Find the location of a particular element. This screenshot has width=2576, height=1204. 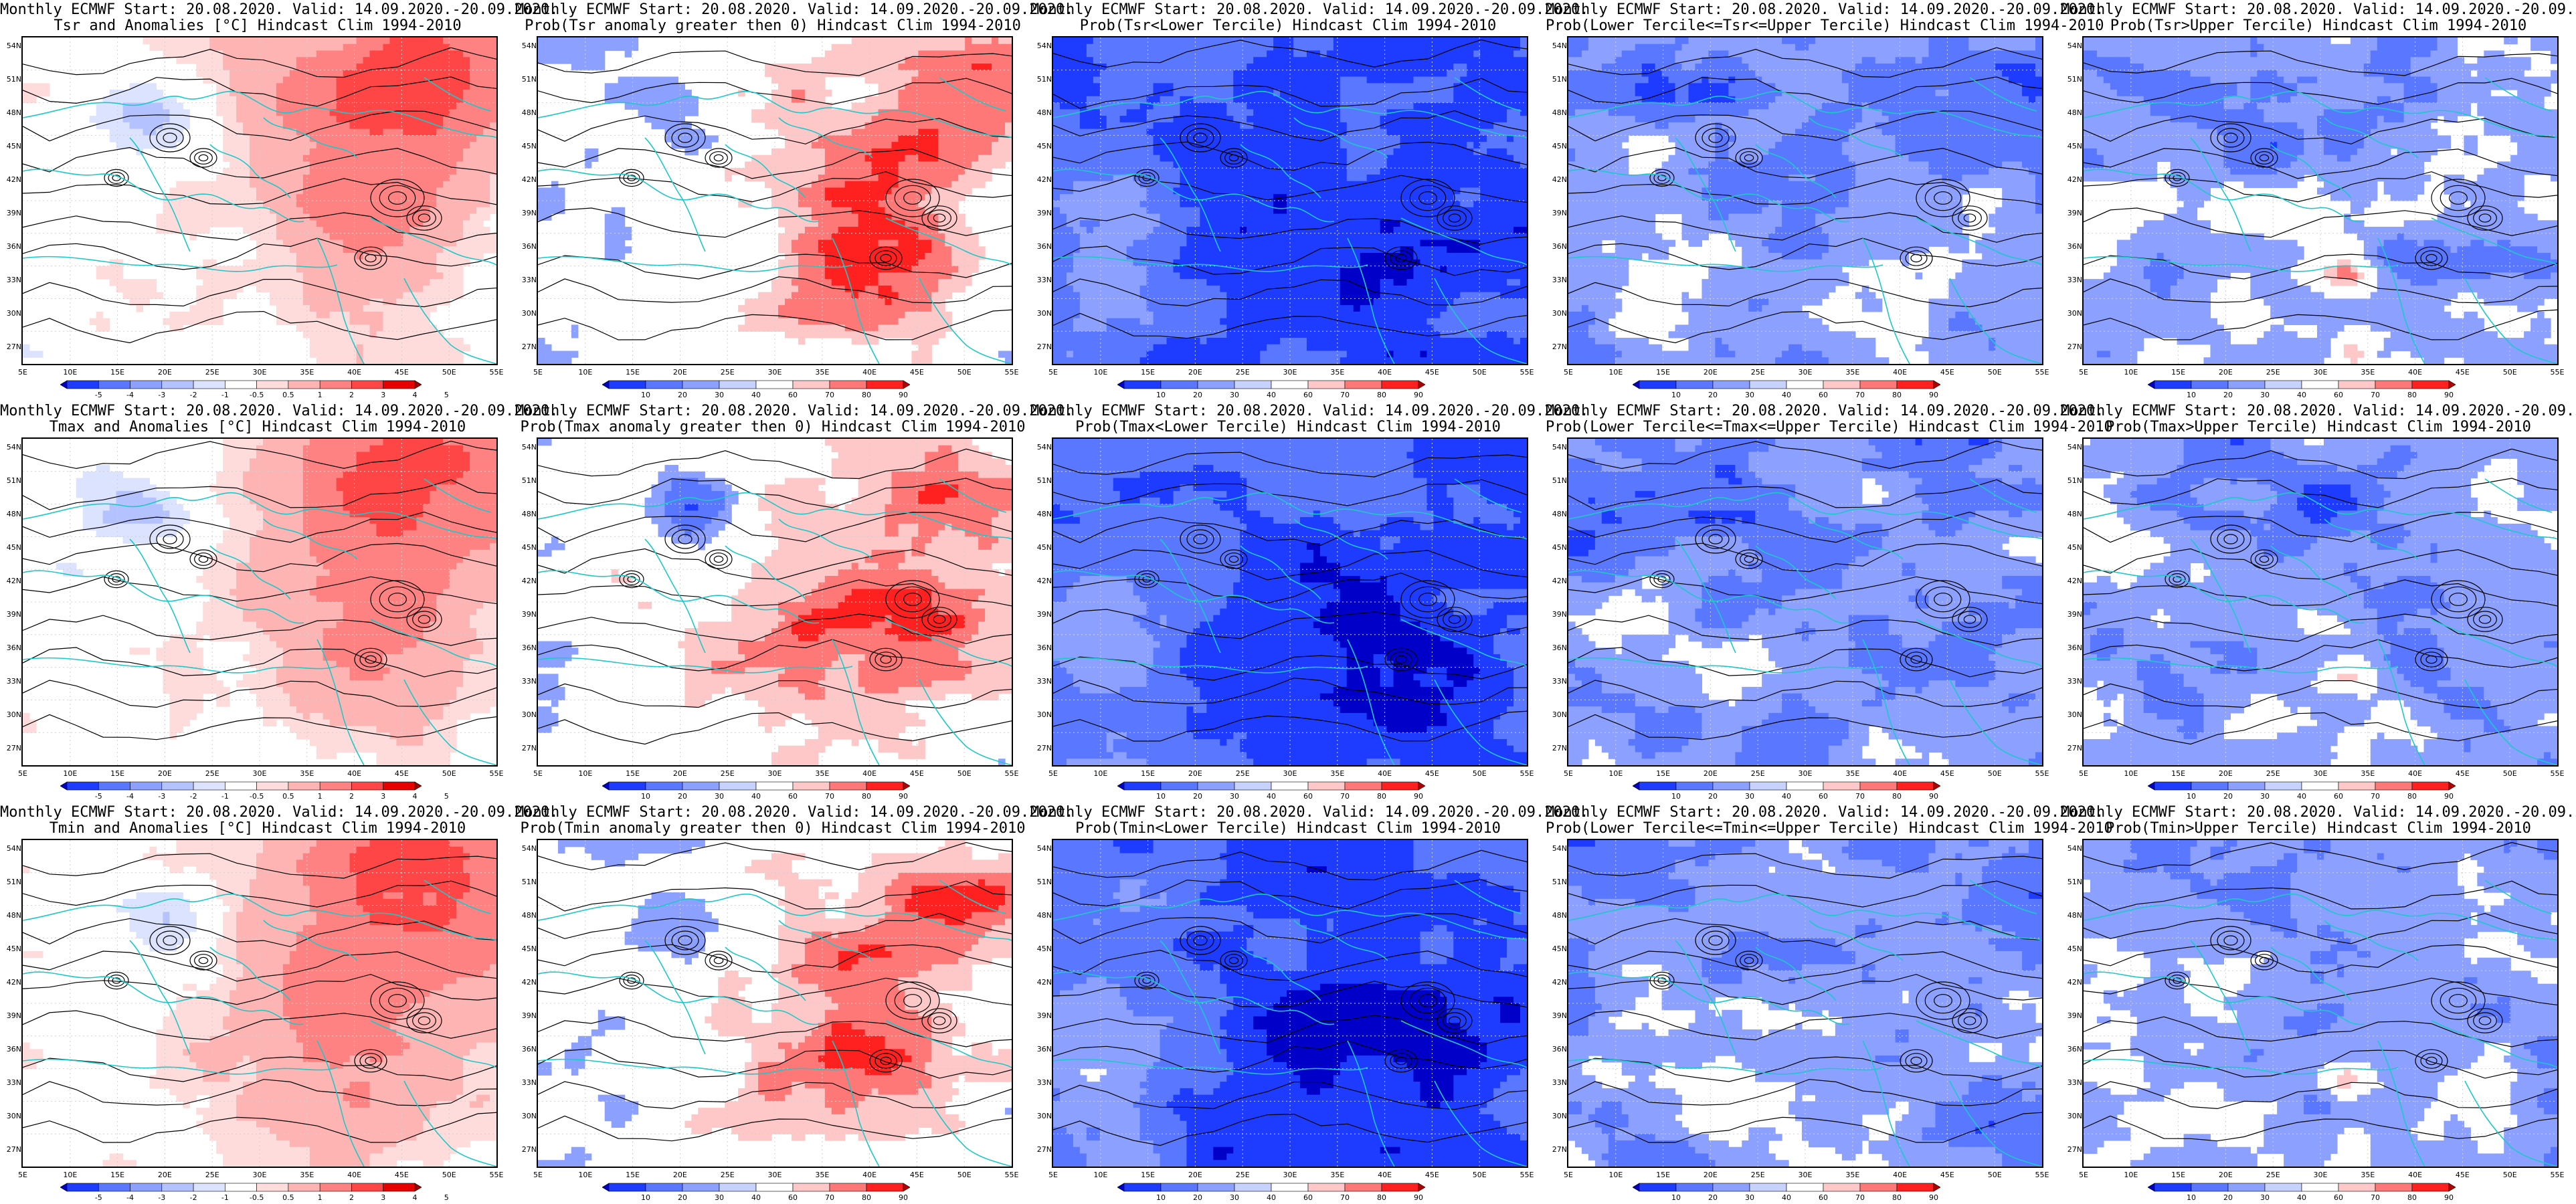

coastlines is located at coordinates (2320, 621).